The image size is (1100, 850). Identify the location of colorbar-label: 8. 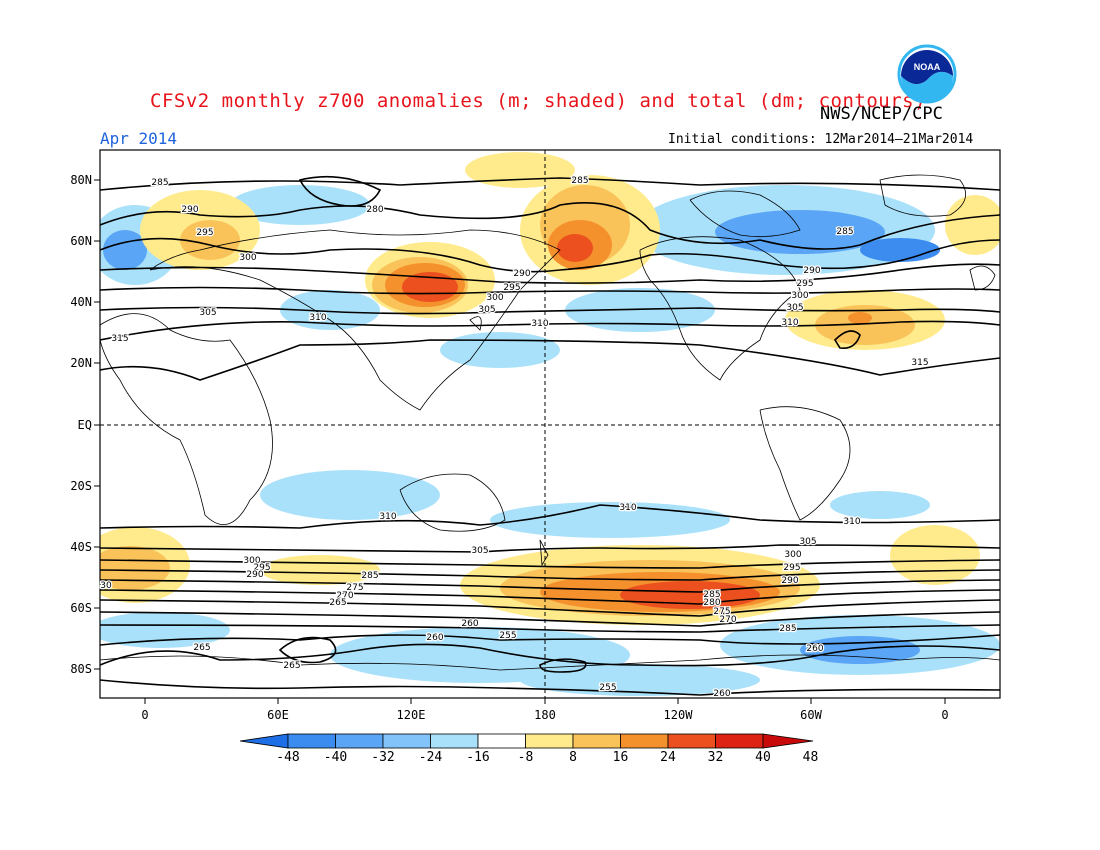
(573, 757).